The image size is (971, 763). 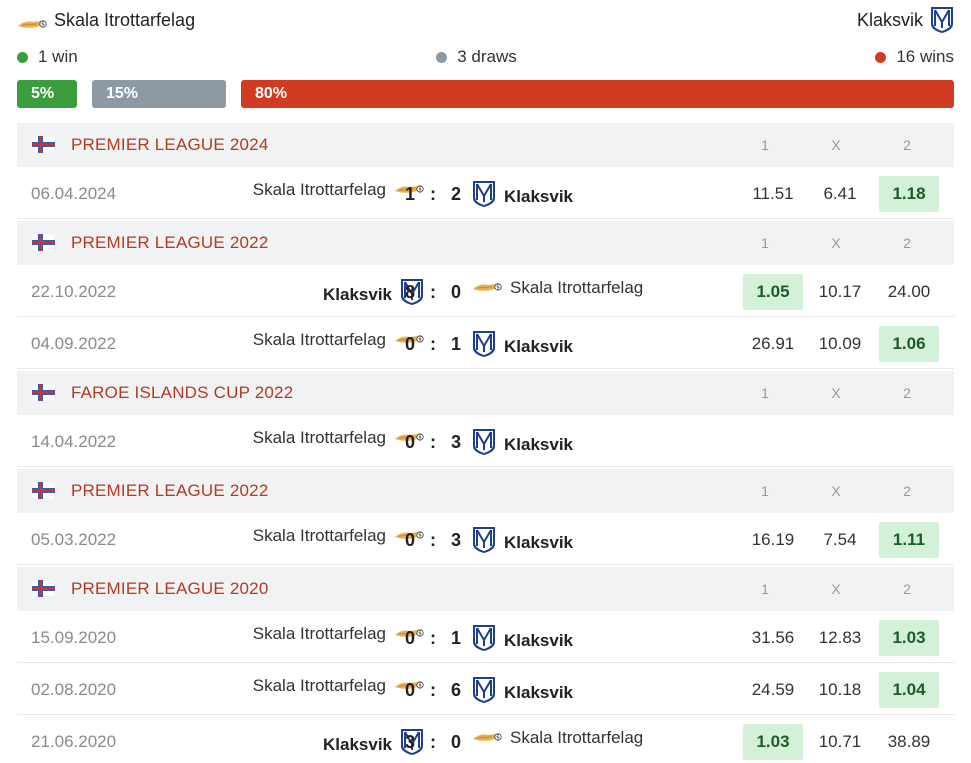 I want to click on odd-away: 24.00, so click(x=909, y=291).